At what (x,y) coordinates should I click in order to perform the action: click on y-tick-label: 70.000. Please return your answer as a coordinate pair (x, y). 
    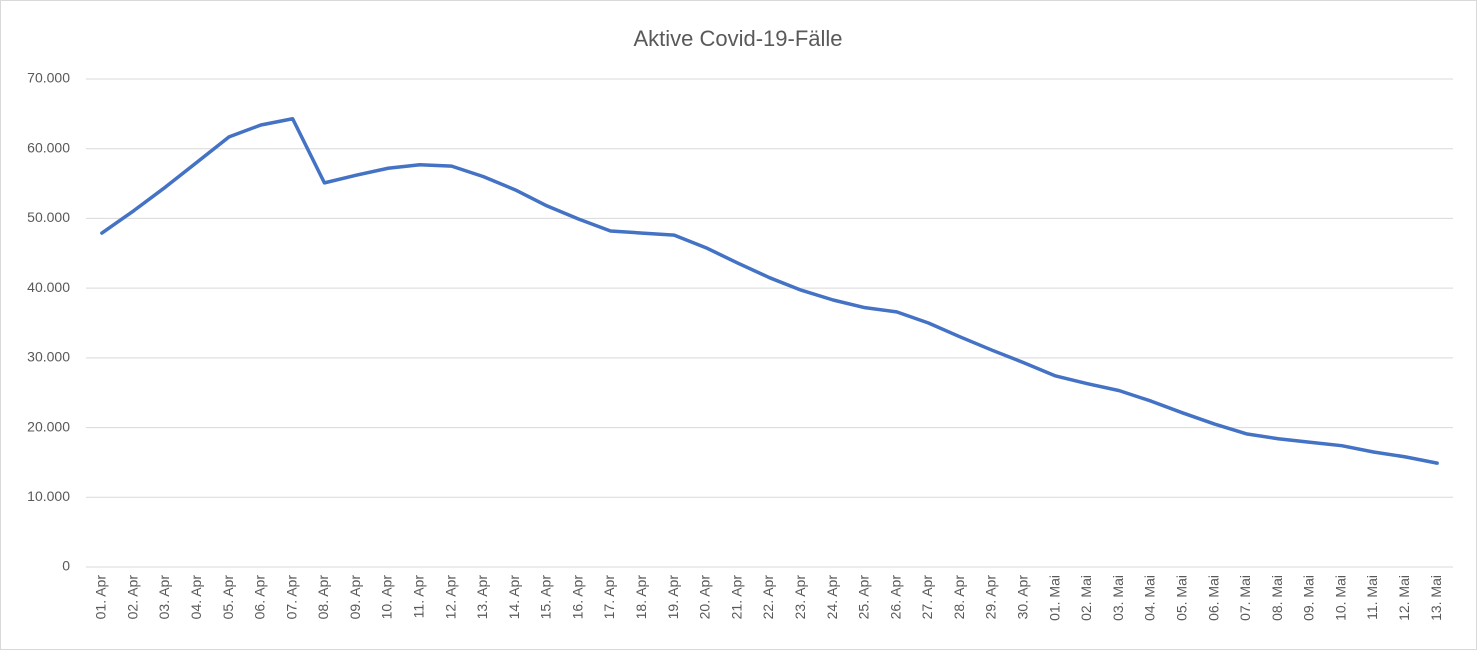
    Looking at the image, I should click on (48, 78).